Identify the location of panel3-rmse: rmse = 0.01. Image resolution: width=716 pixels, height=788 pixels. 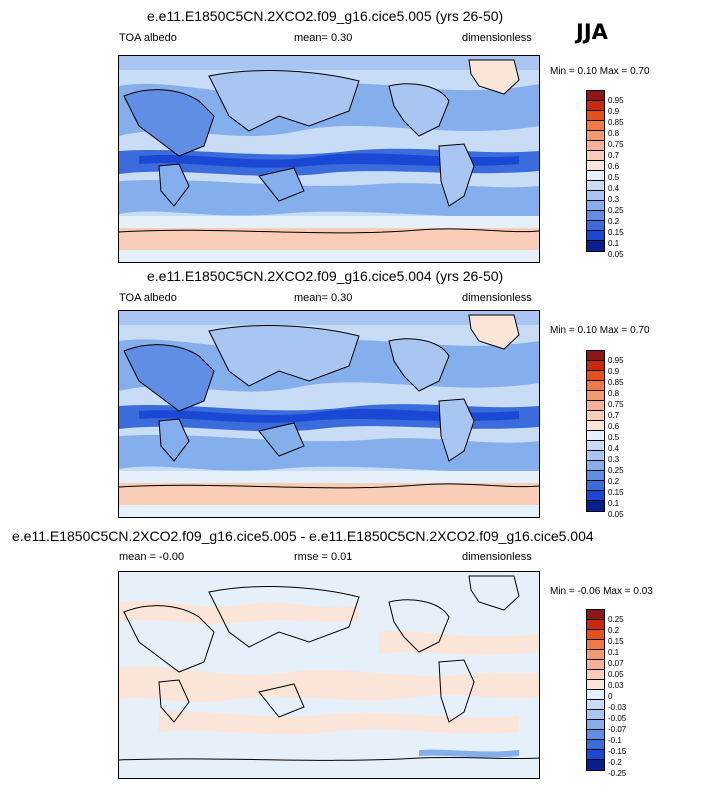
(323, 557).